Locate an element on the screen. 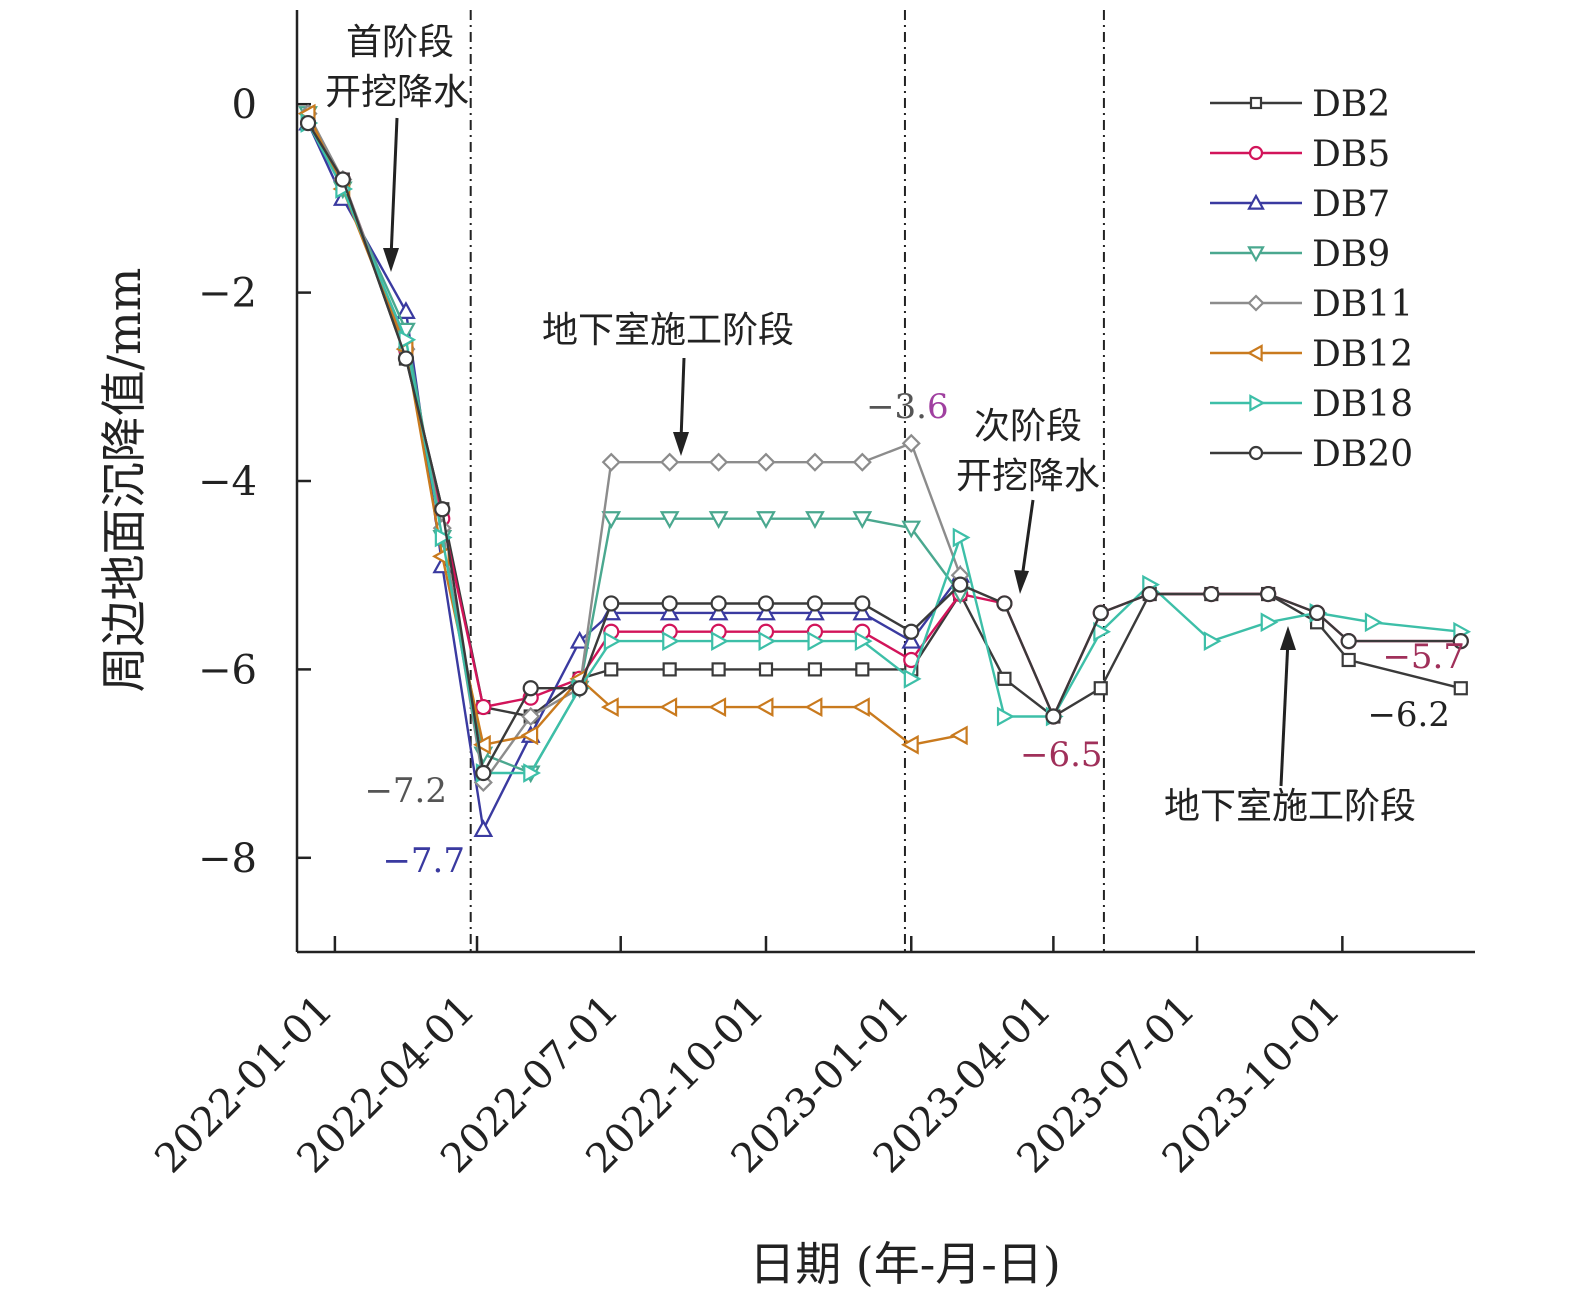 This screenshot has width=1575, height=1307. y-axis-title: 周边地面沉降值/mm is located at coordinates (124, 480).